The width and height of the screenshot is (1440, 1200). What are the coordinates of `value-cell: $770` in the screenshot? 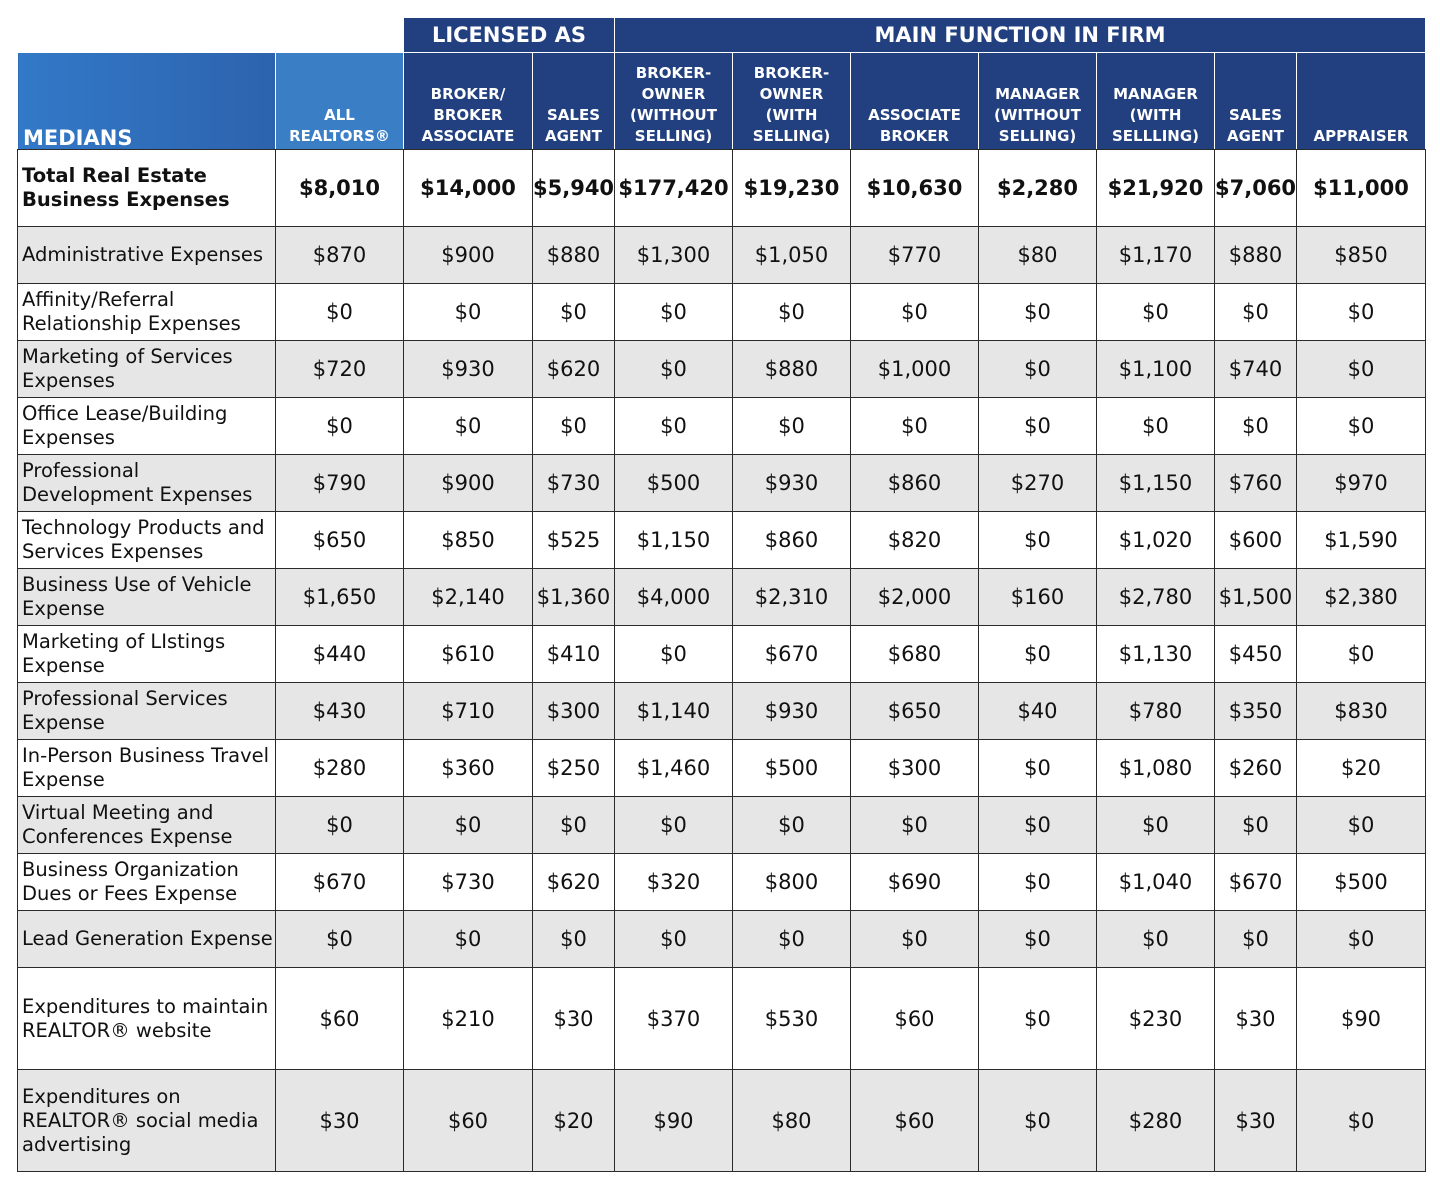 It's located at (914, 255).